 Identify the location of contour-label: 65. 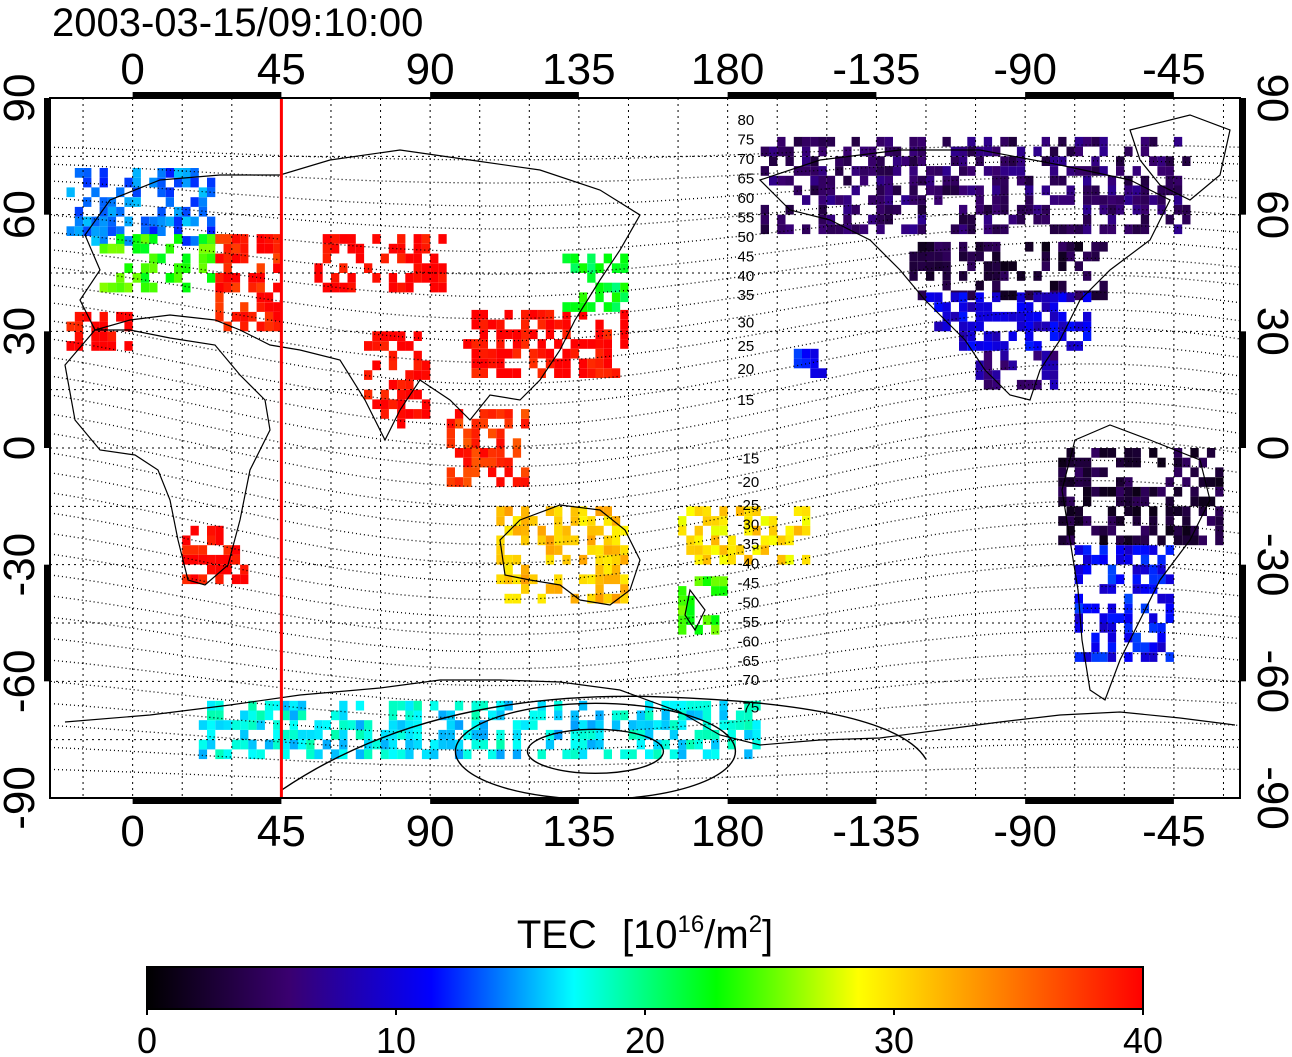
(746, 179).